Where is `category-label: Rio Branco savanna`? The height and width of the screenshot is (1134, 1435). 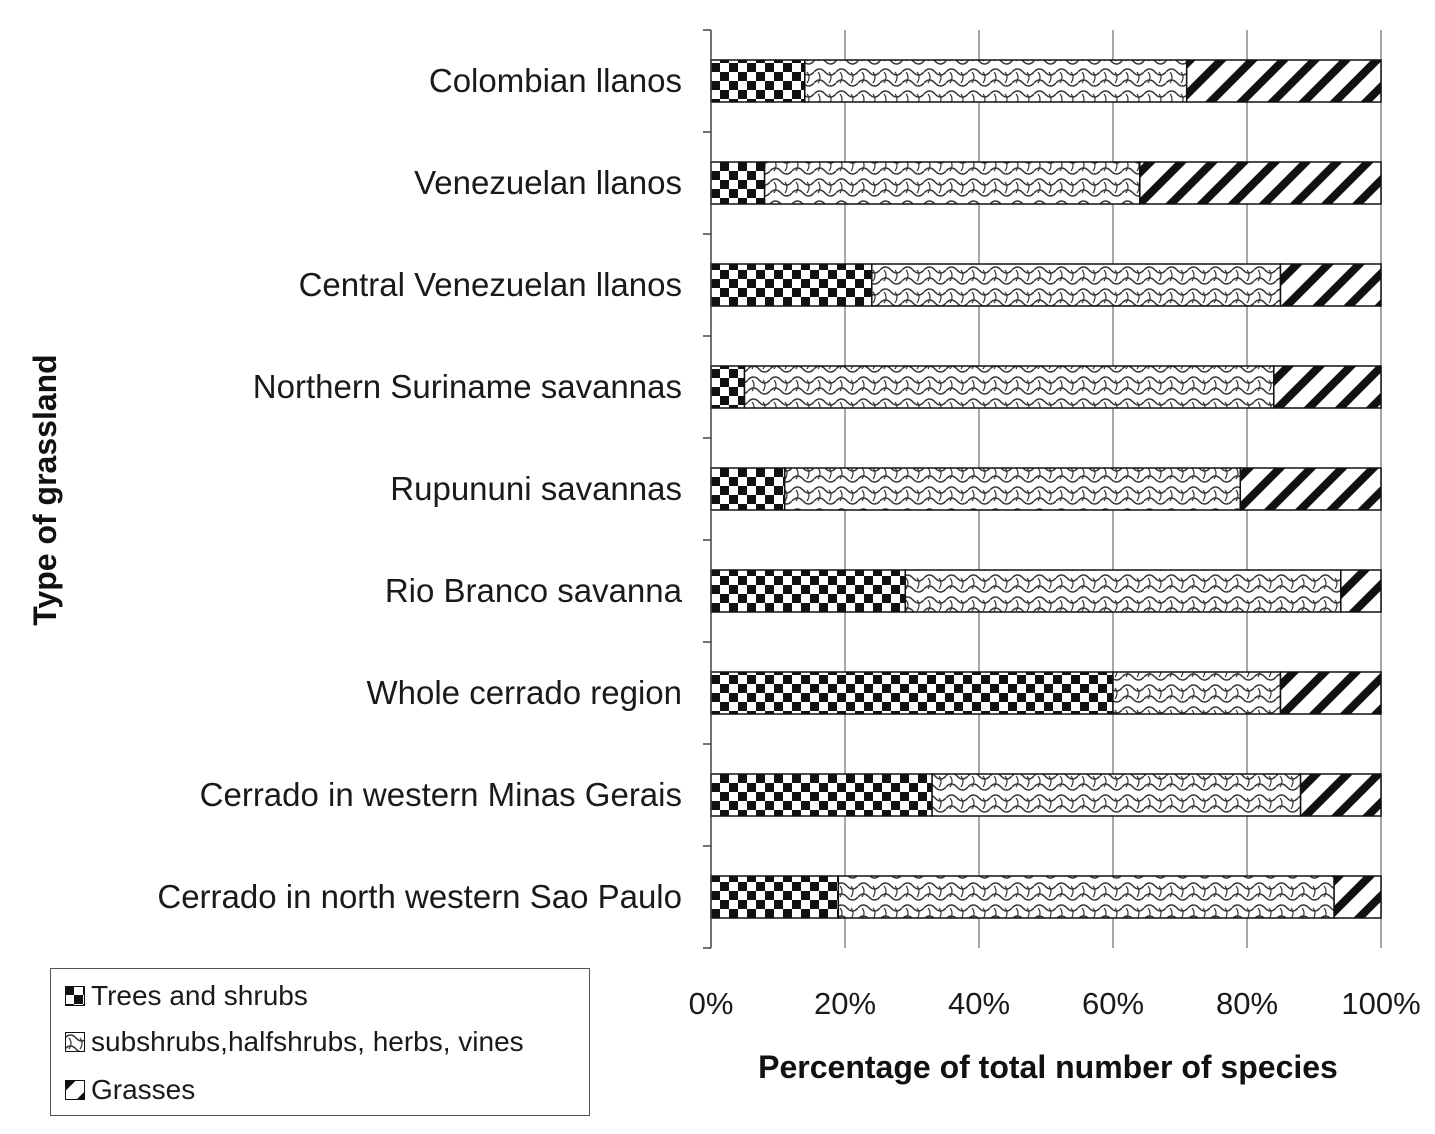 category-label: Rio Branco savanna is located at coordinates (534, 590).